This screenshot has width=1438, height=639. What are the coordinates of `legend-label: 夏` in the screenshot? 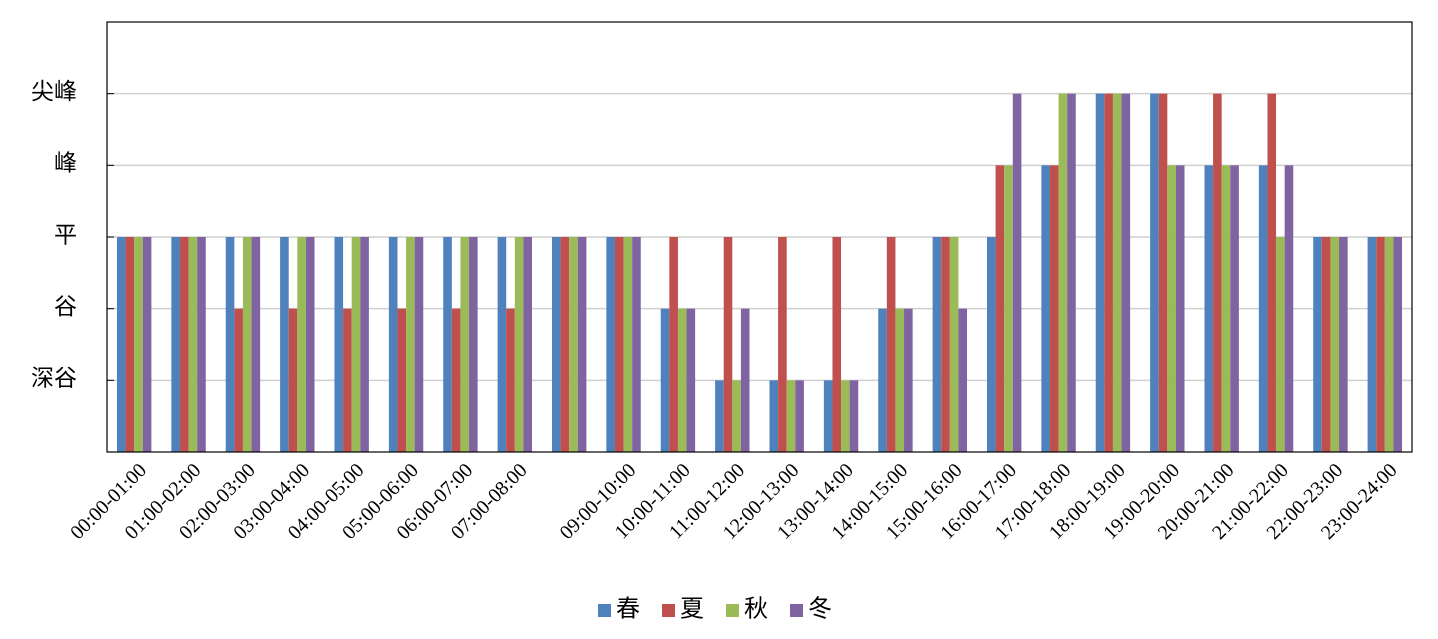 It's located at (692, 610).